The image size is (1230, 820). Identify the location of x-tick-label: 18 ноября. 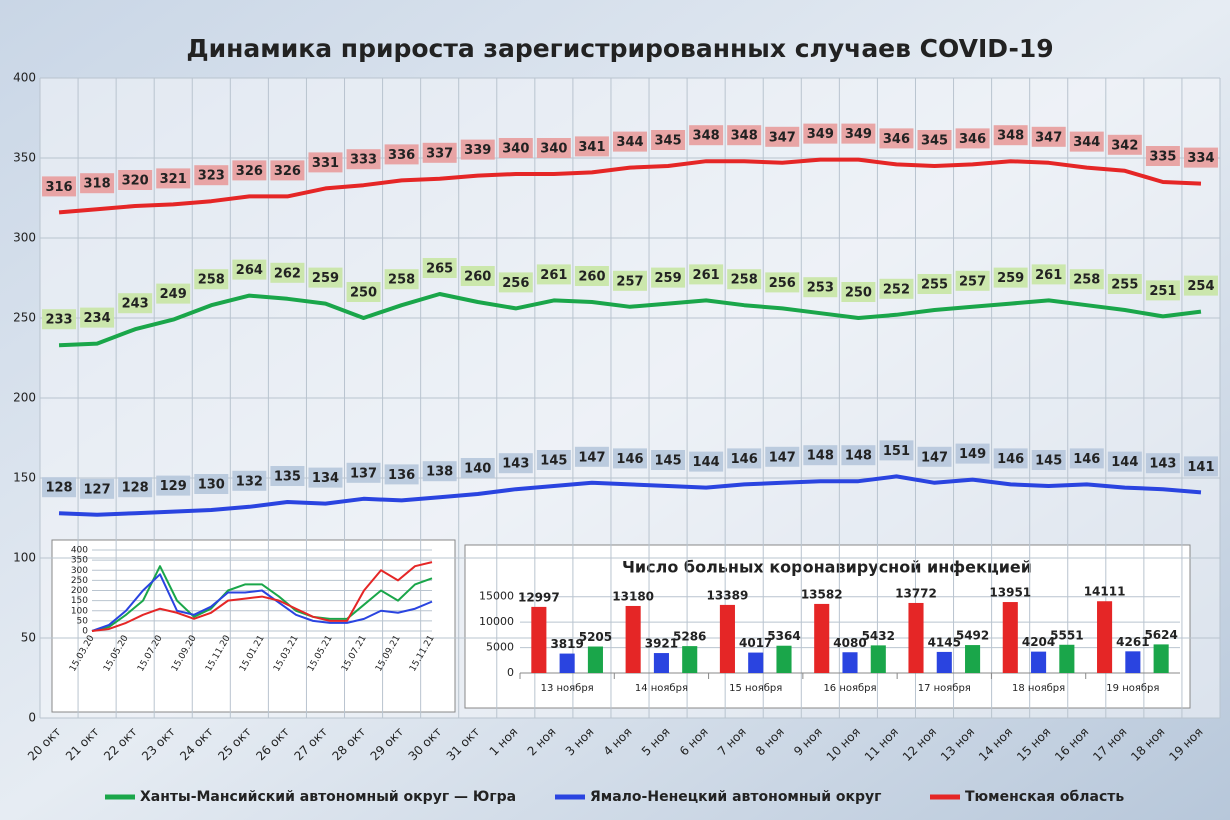
(1038, 688).